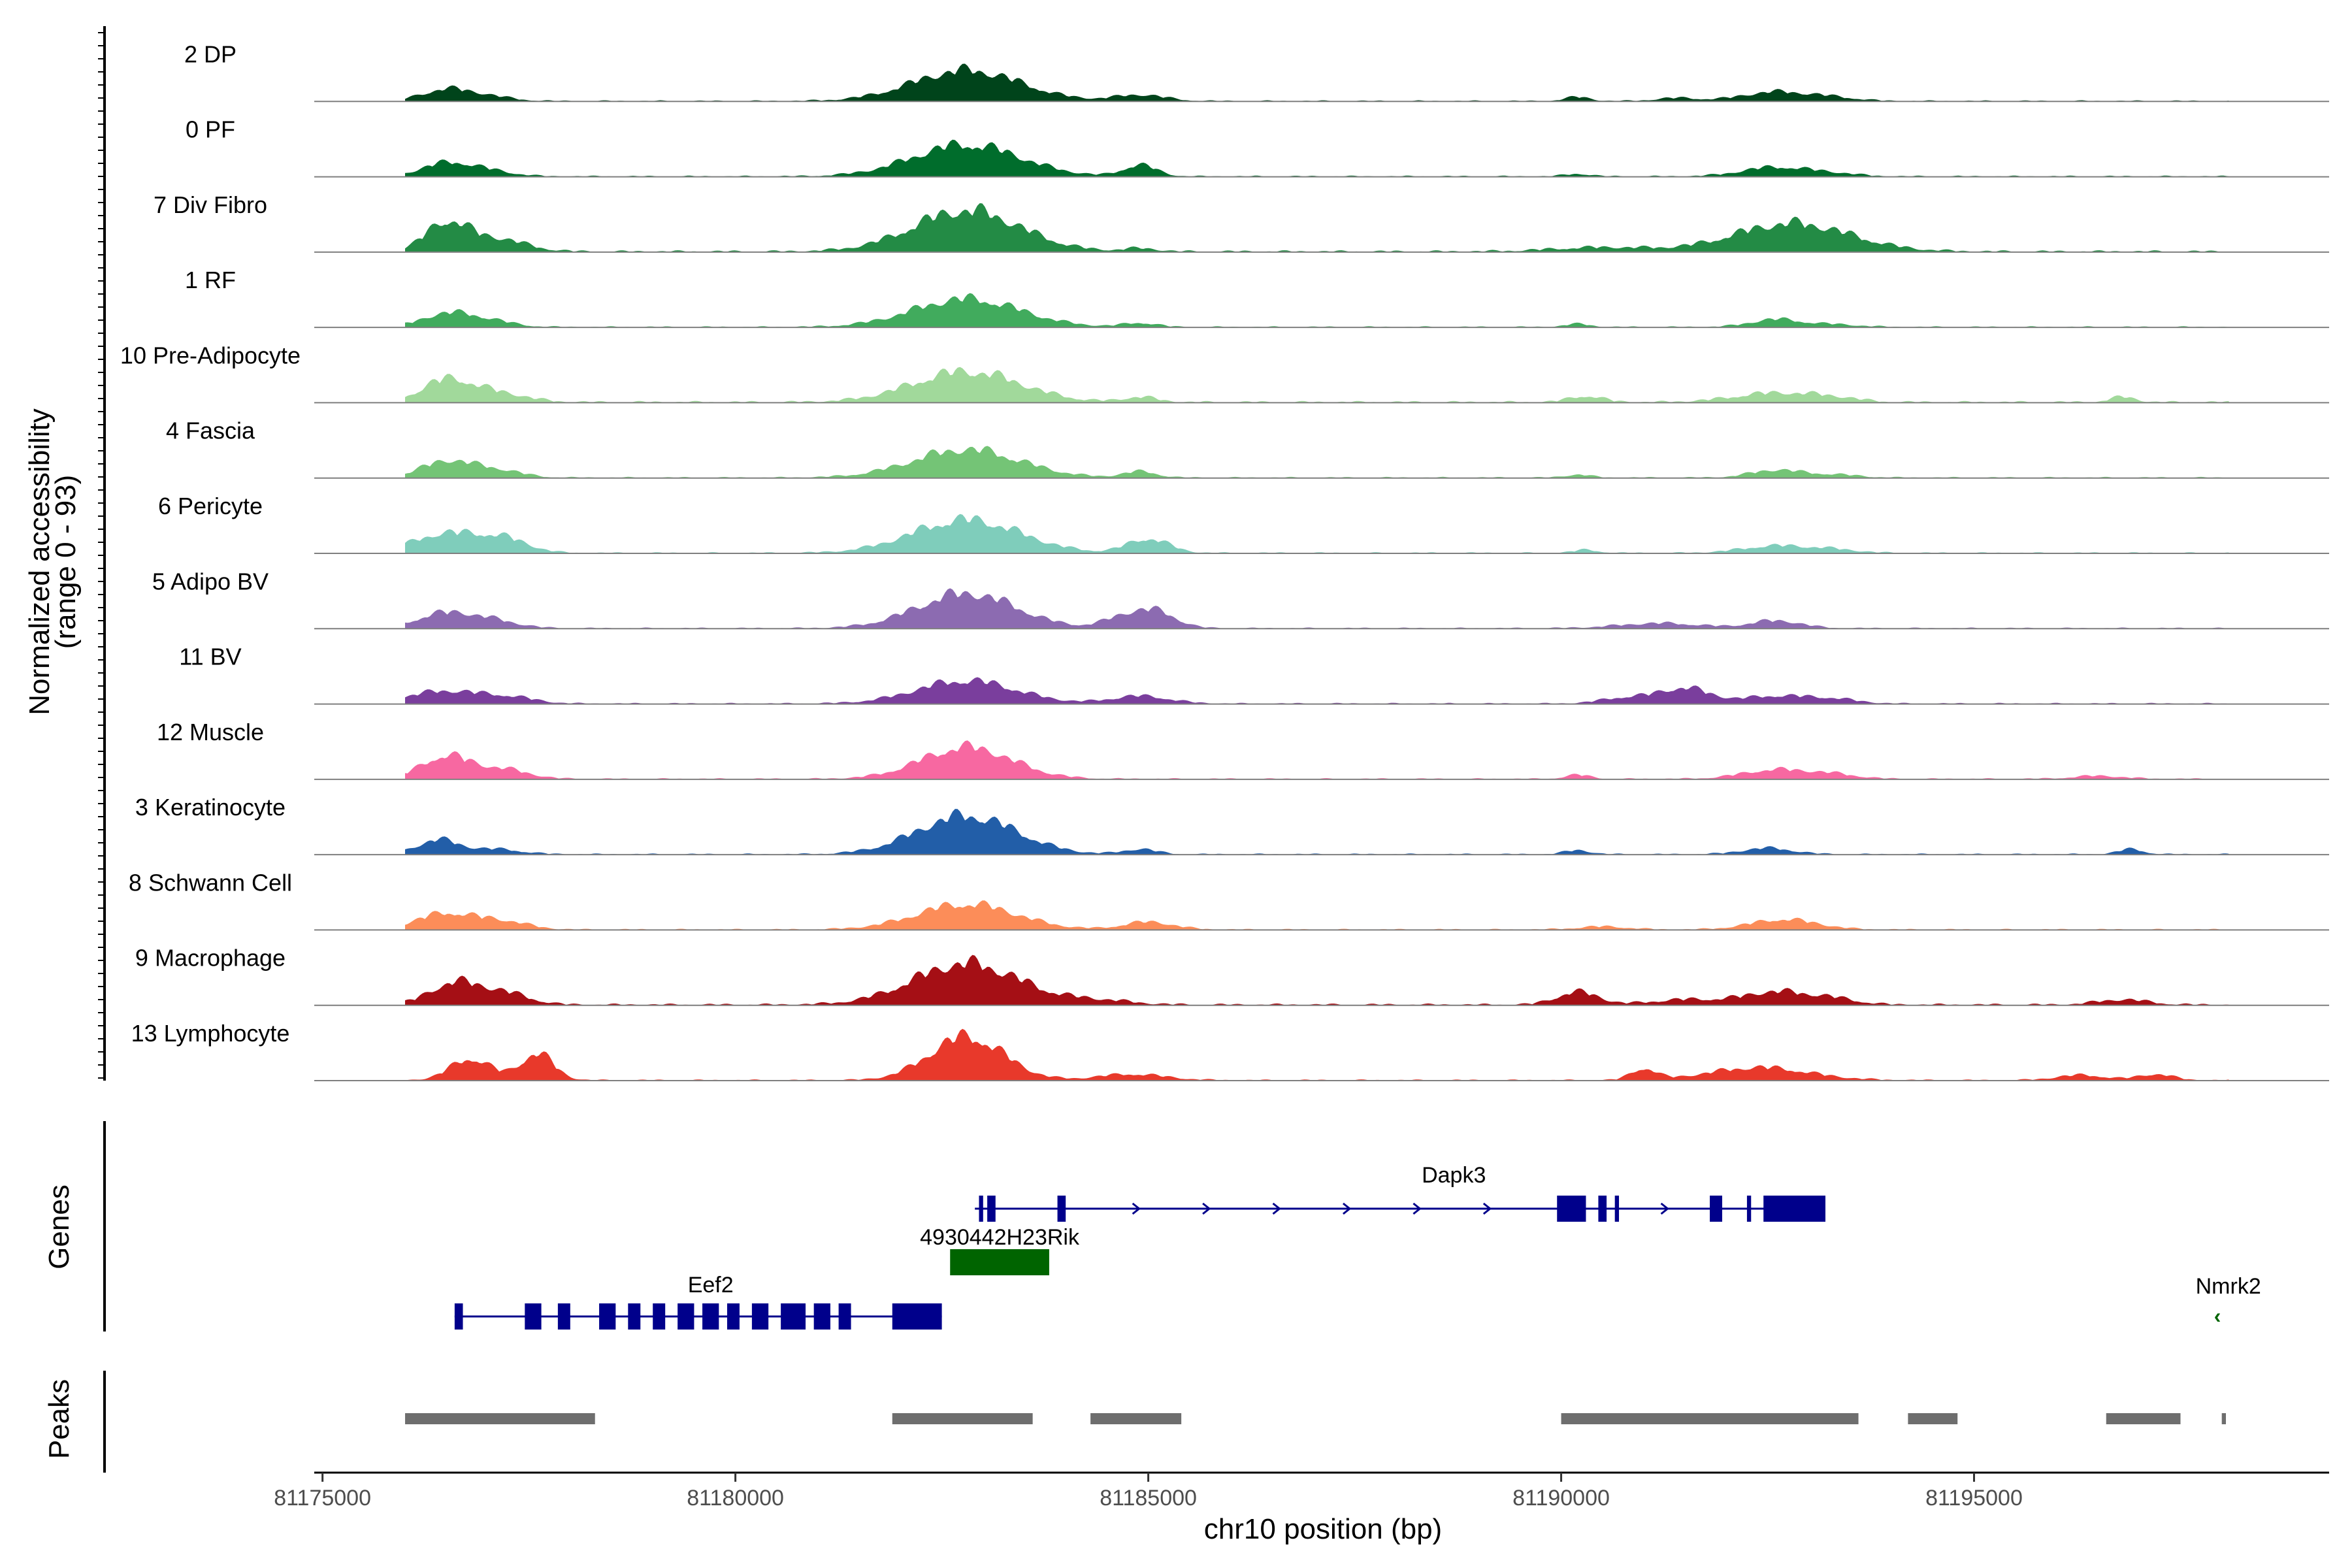 The image size is (2352, 1568). I want to click on track-2-dp: 2 DP, so click(1256, 72).